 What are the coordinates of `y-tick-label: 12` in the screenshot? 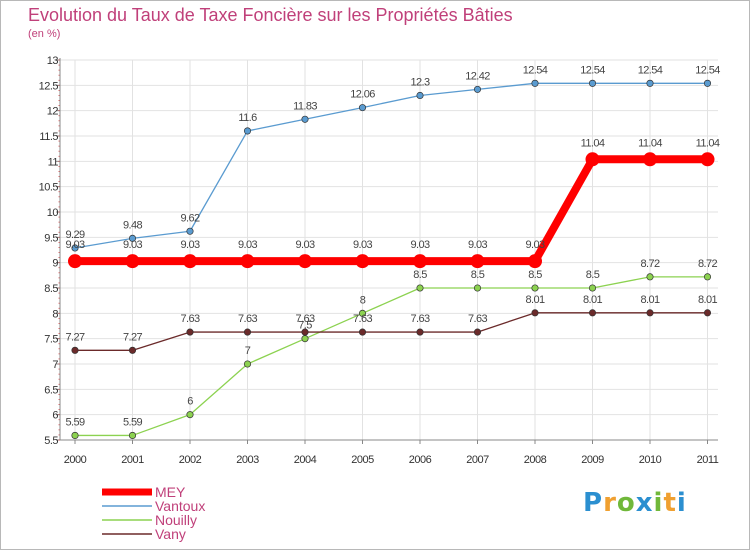 It's located at (53, 112).